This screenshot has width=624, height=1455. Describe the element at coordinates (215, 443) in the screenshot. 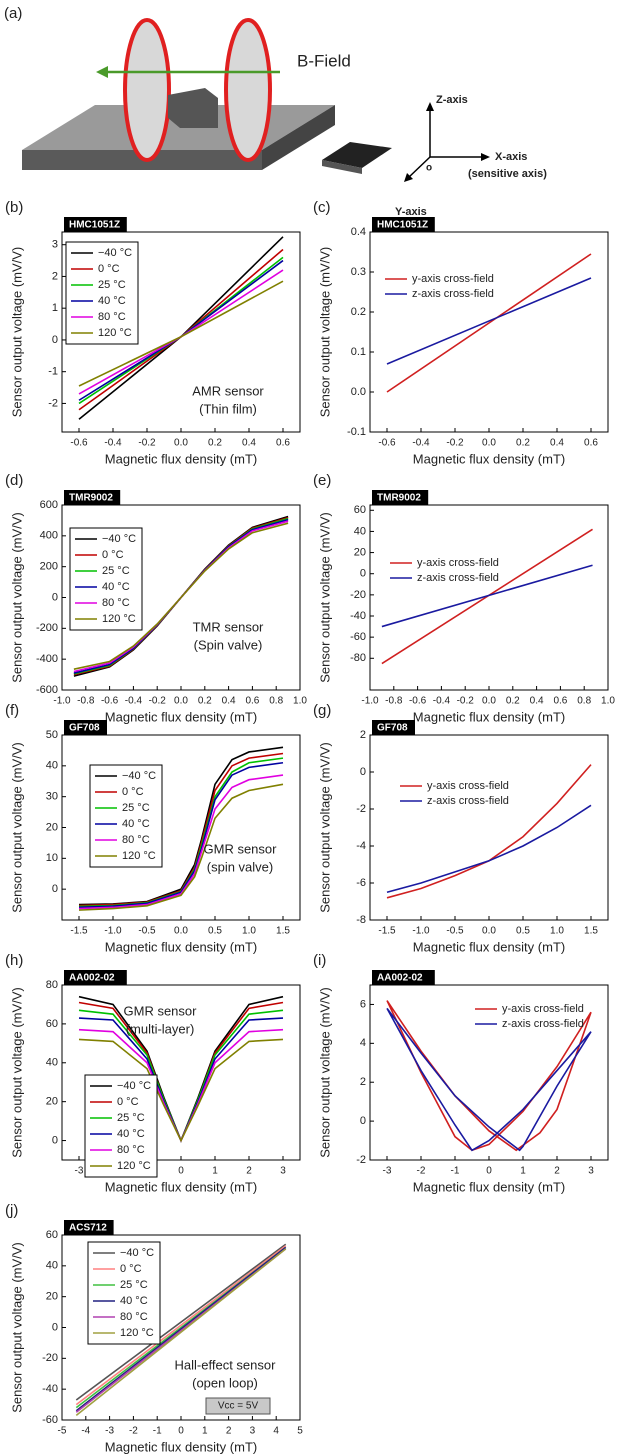

I see `x-tick-label: 0.2` at that location.